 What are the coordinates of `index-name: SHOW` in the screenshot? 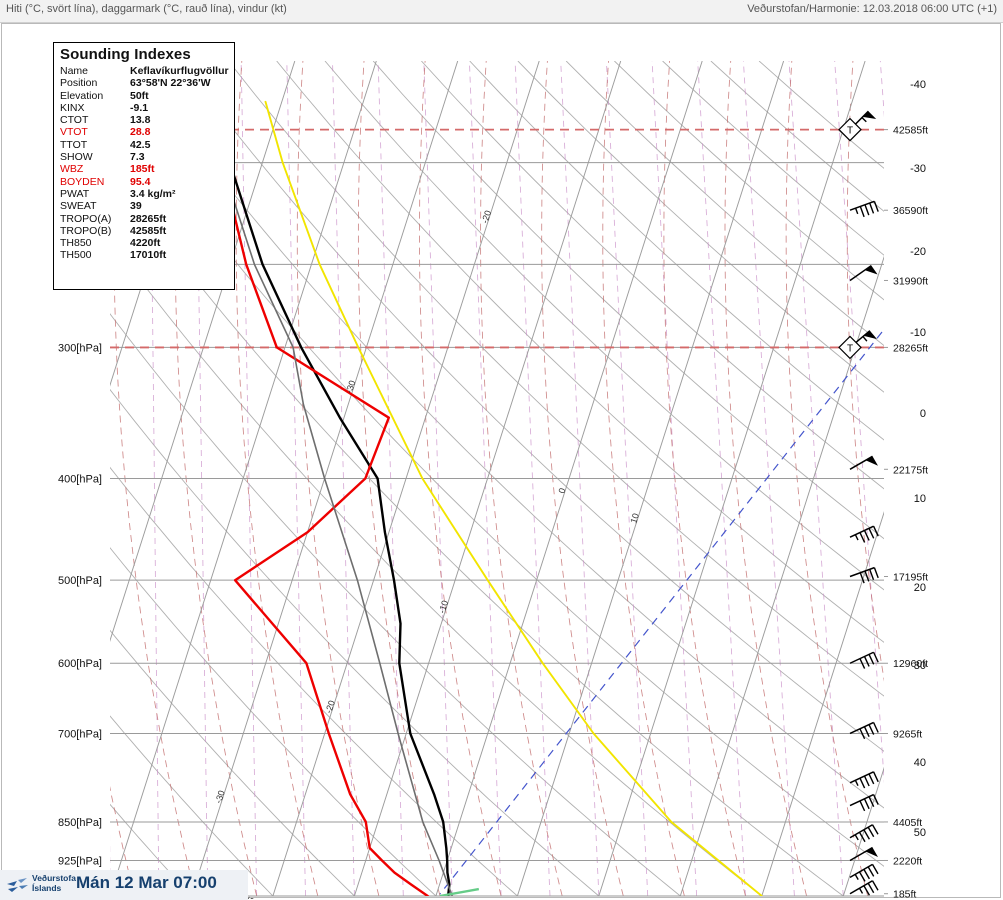 It's located at (76, 157).